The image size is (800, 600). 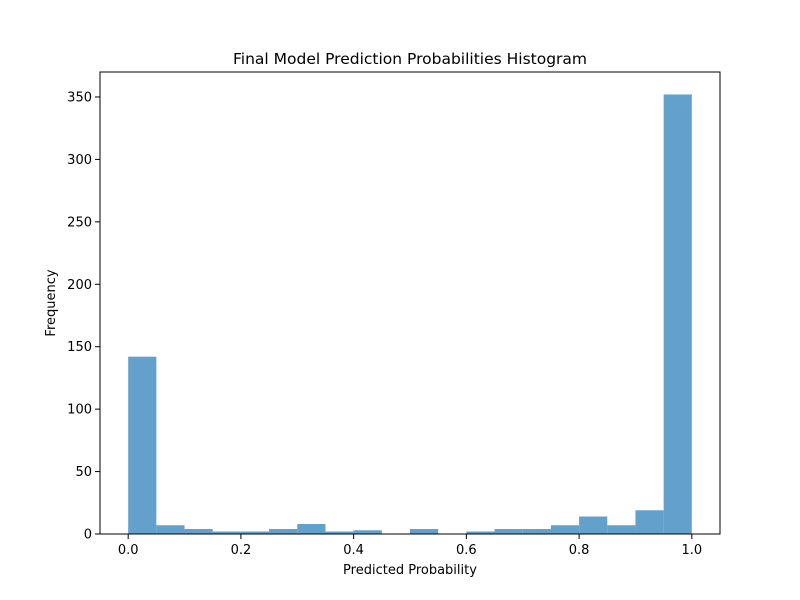 What do you see at coordinates (79, 222) in the screenshot?
I see `y-tick-label: 250` at bounding box center [79, 222].